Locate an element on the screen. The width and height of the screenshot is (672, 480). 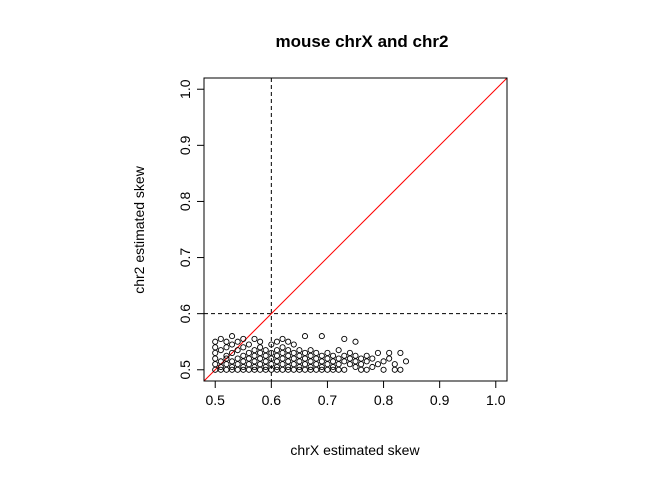
y-axis-label: chr2 estimated skew is located at coordinates (139, 229).